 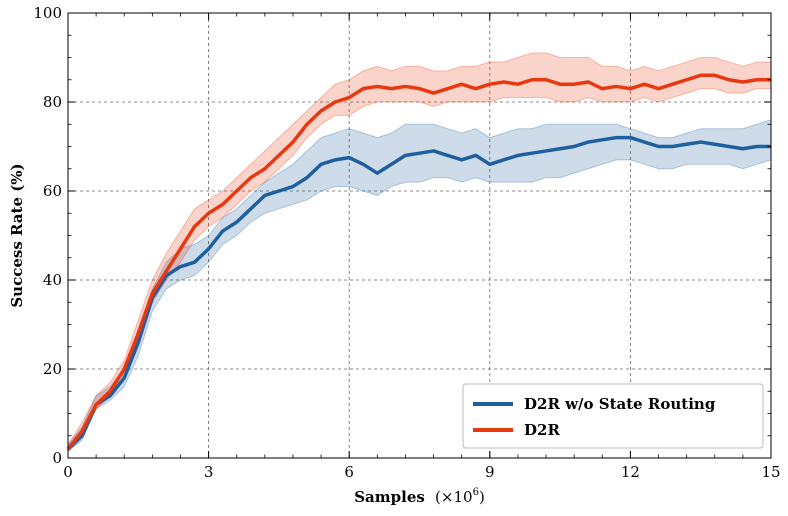 What do you see at coordinates (630, 472) in the screenshot?
I see `x-tick-label: 12` at bounding box center [630, 472].